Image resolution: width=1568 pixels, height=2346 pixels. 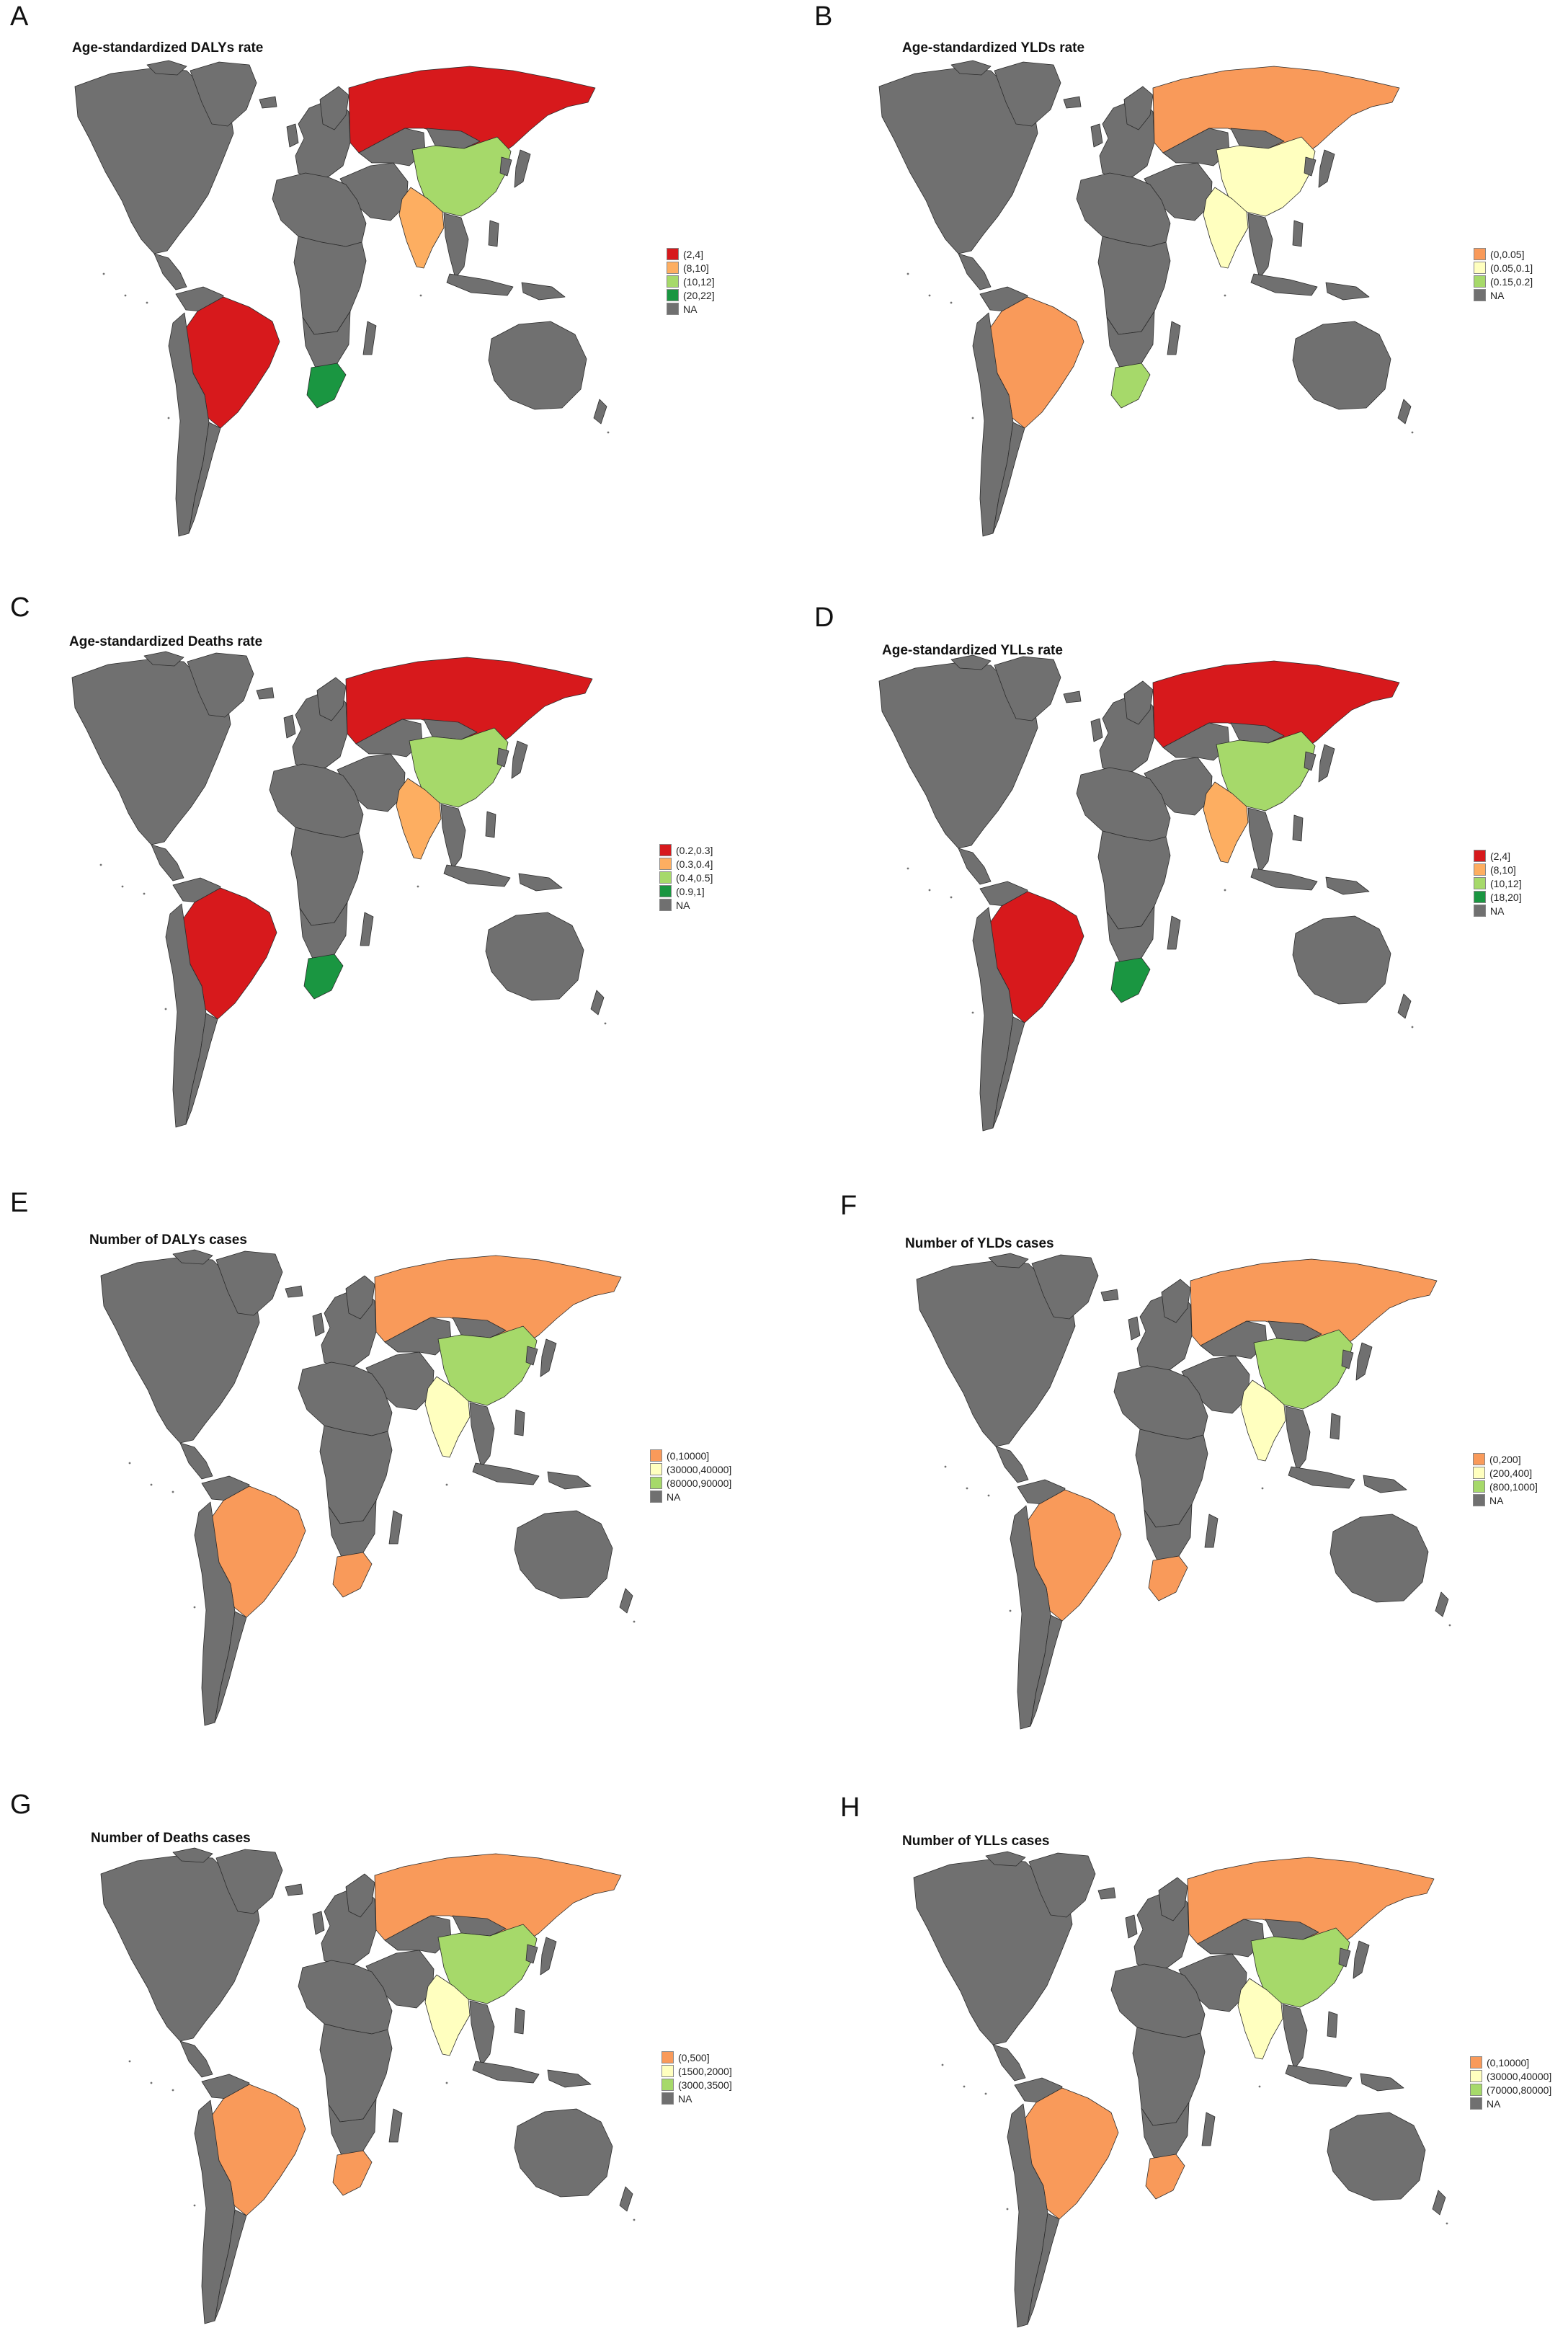 I want to click on legend-item: (800,1000], so click(x=1505, y=1487).